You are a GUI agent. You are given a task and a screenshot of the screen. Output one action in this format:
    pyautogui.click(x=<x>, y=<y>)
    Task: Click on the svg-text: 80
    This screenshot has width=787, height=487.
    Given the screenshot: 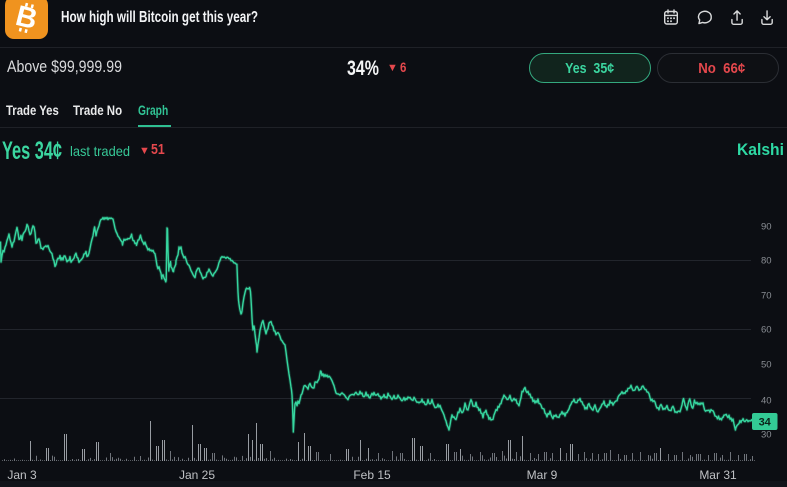 What is the action you would take?
    pyautogui.click(x=766, y=261)
    